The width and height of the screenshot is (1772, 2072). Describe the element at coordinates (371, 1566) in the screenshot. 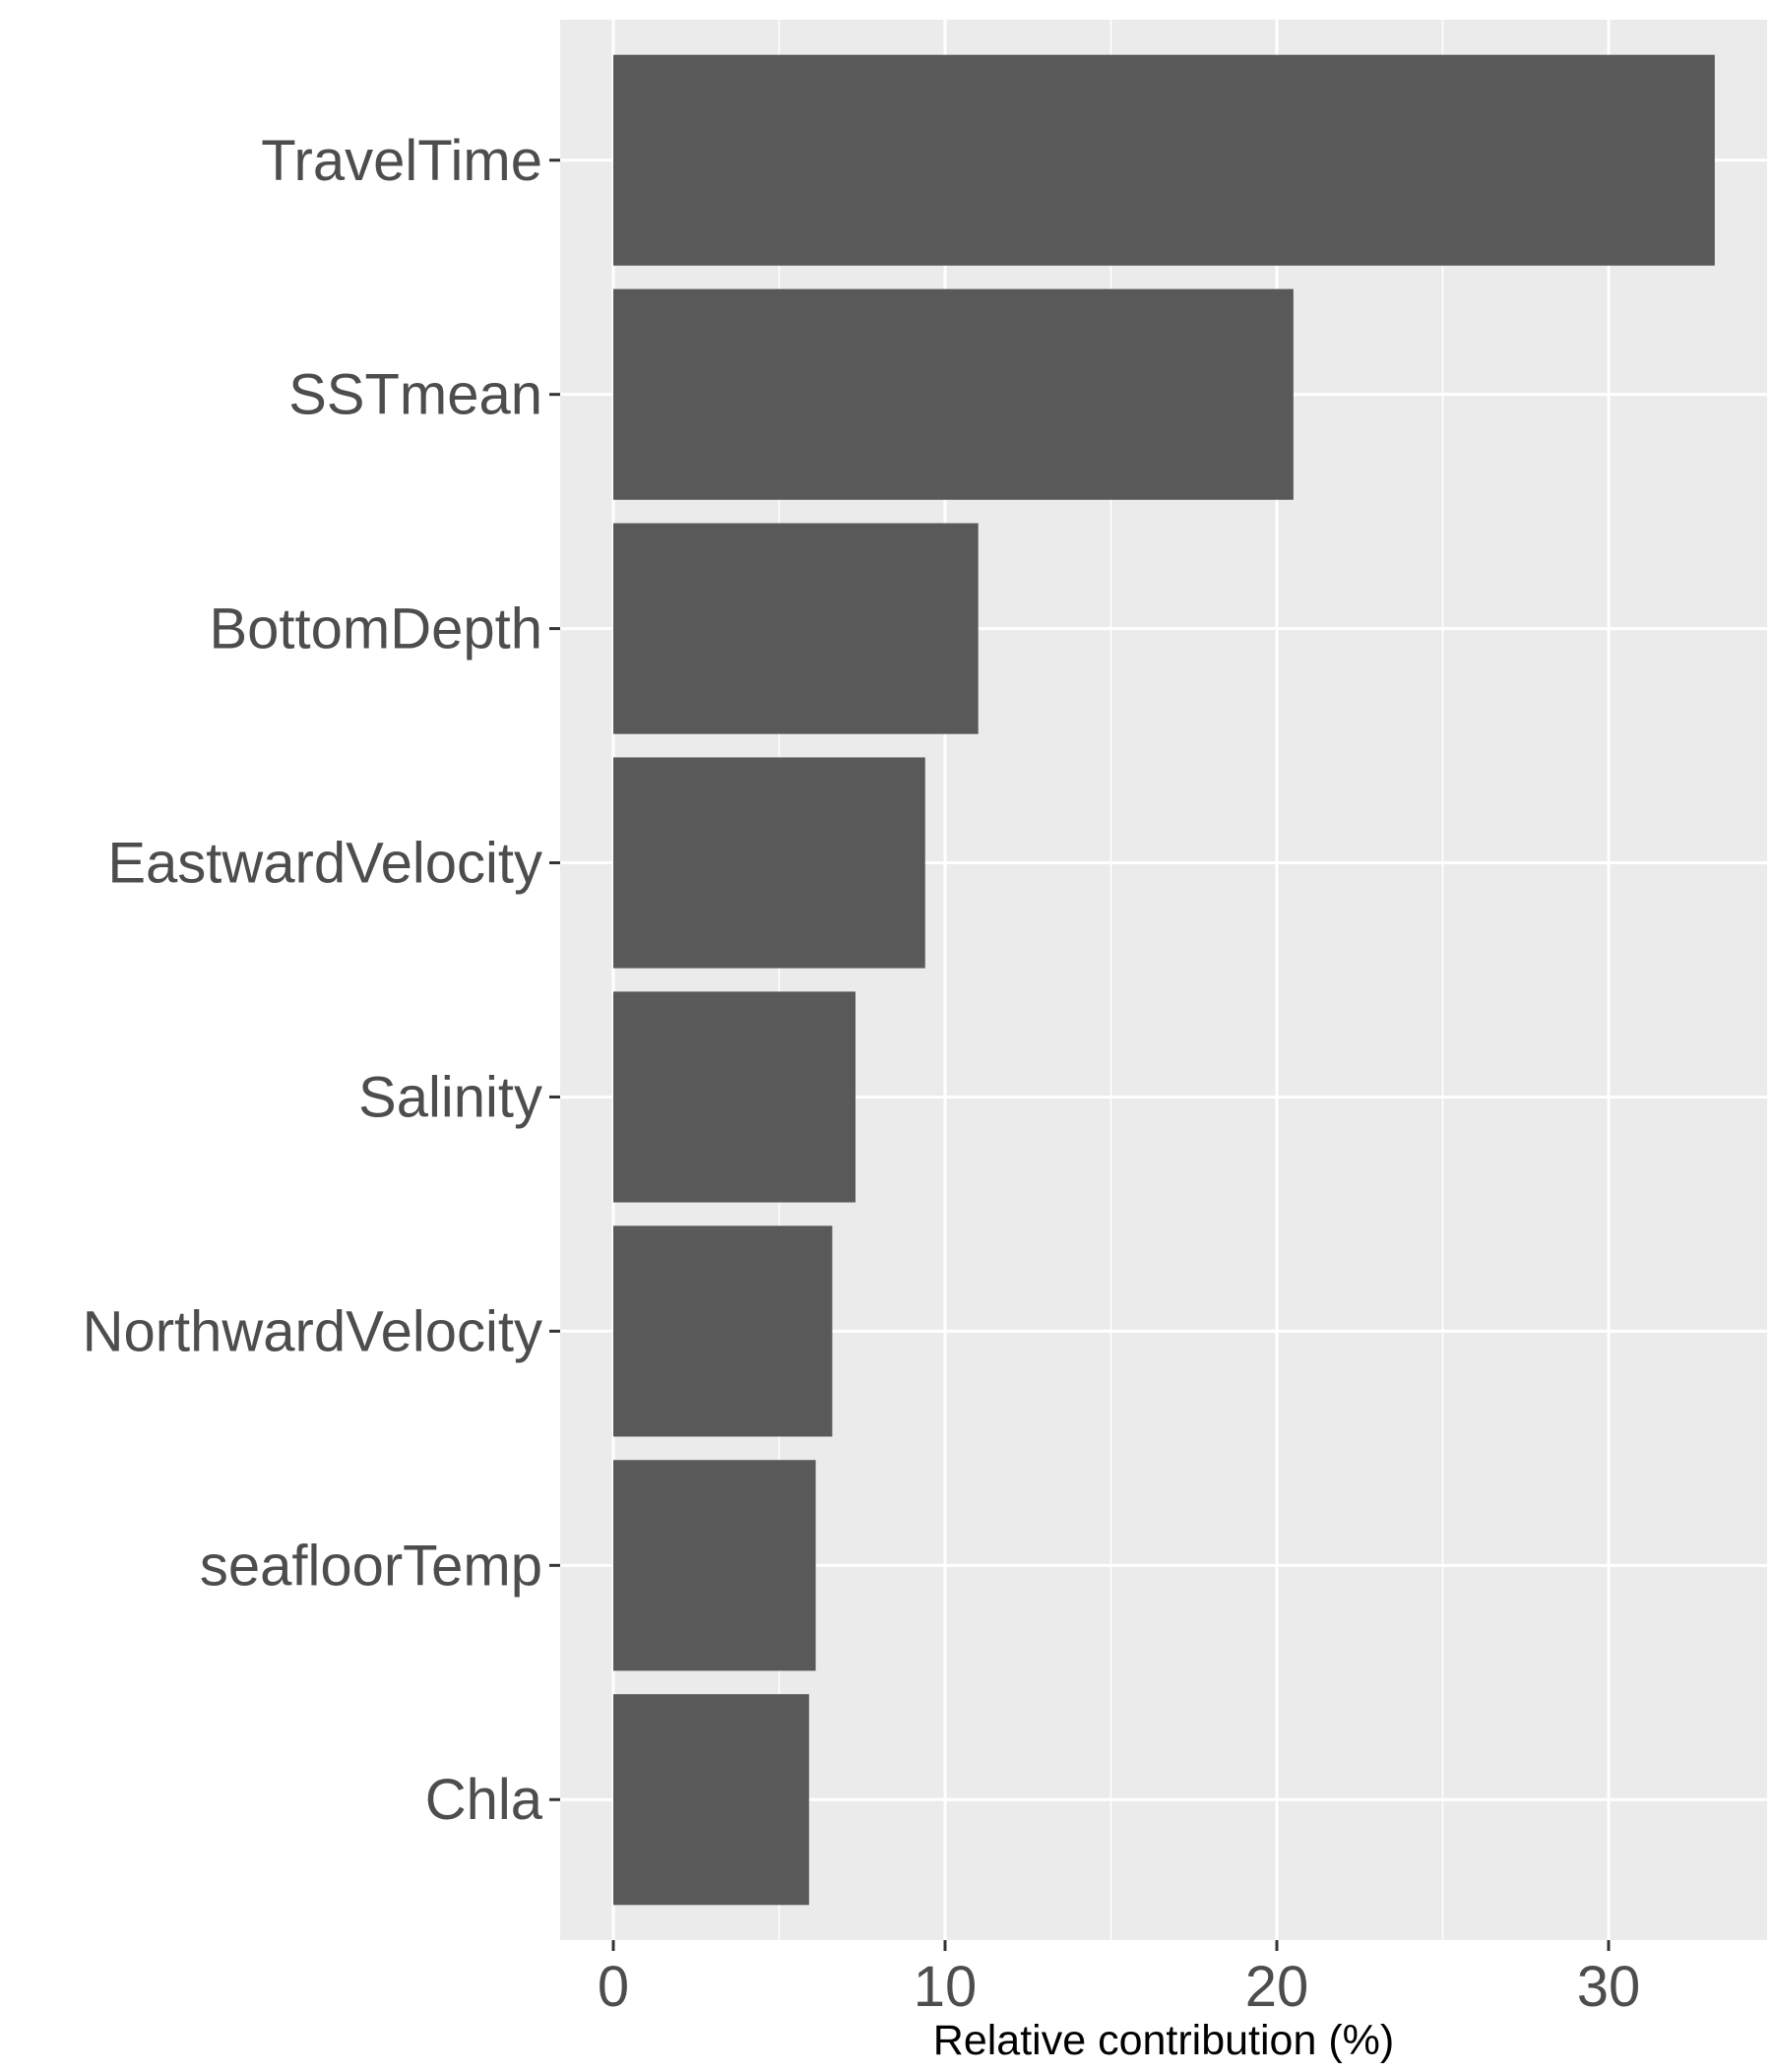

I see `y-tick-label: seafloorTemp` at that location.